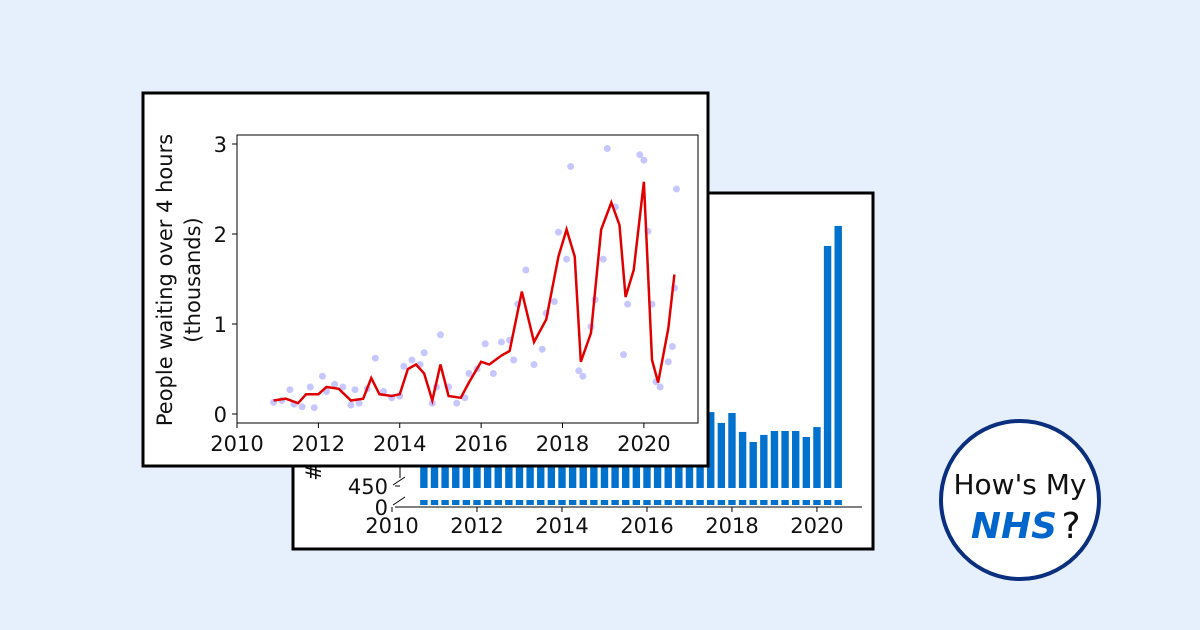 The width and height of the screenshot is (1200, 630). What do you see at coordinates (399, 491) in the screenshot?
I see `axis-break` at bounding box center [399, 491].